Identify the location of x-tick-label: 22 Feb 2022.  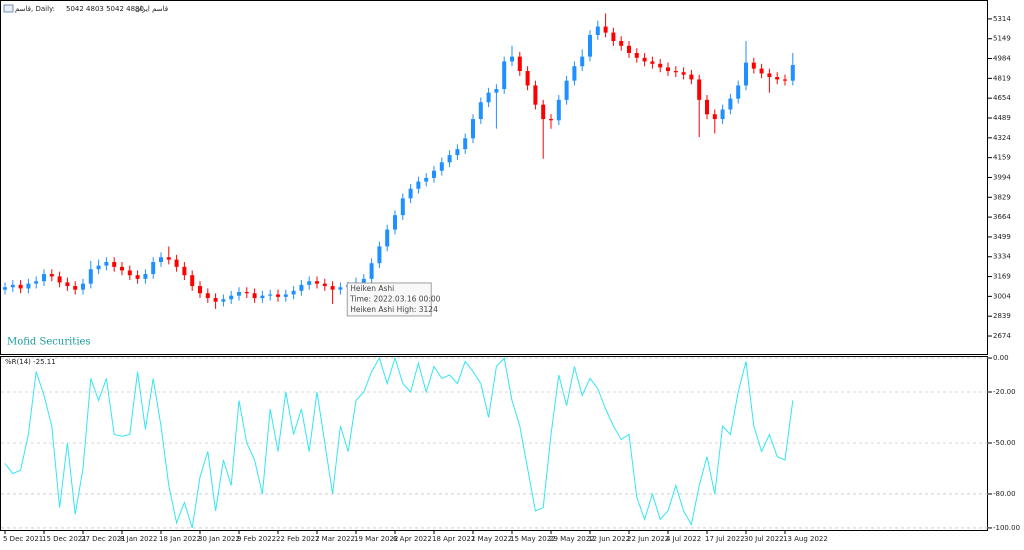
(298, 539).